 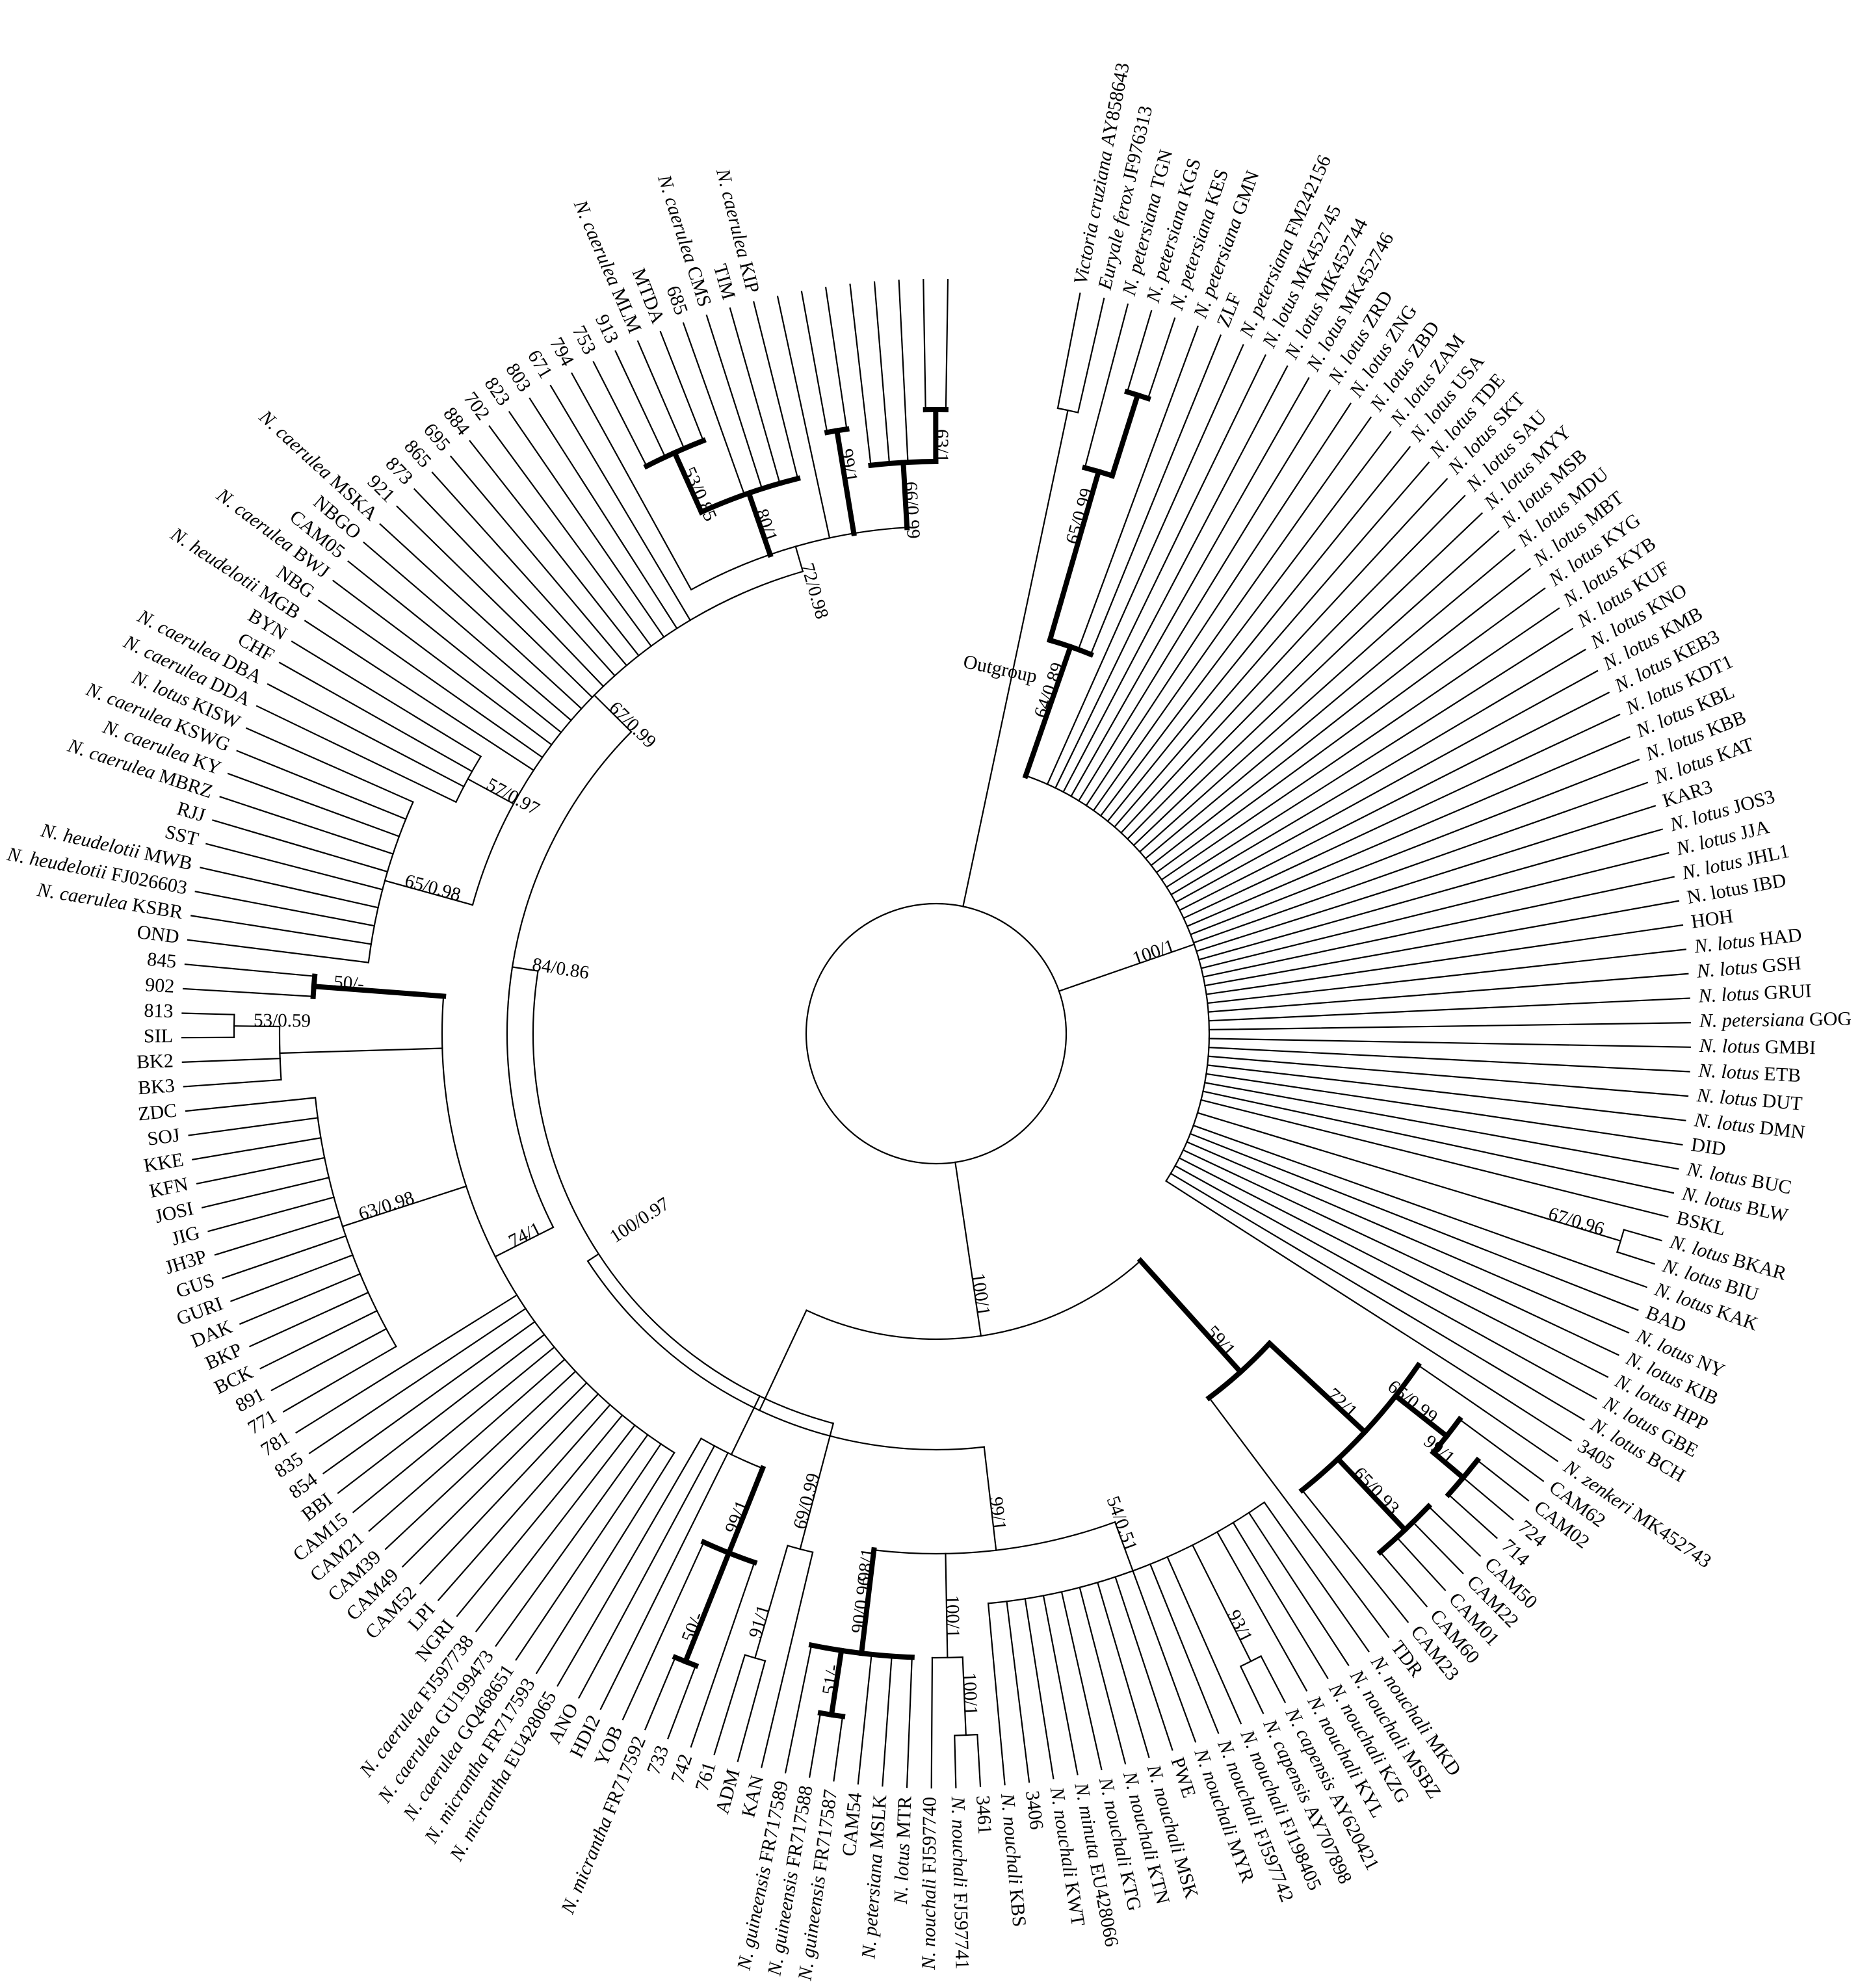 I want to click on tip-label: SIL, so click(x=158, y=1036).